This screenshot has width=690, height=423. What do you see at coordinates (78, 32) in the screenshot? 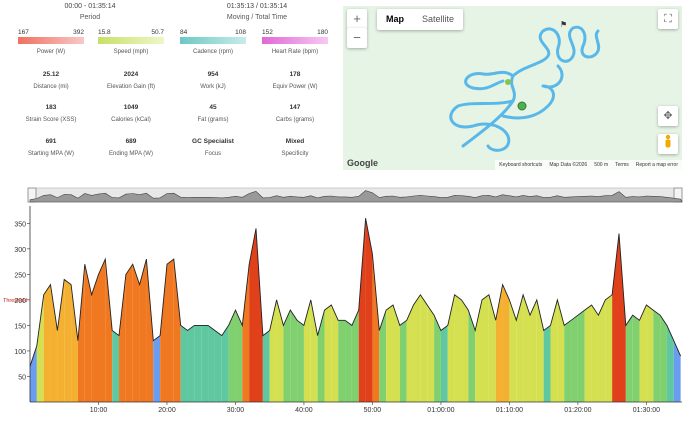
I see `power-max: 392` at bounding box center [78, 32].